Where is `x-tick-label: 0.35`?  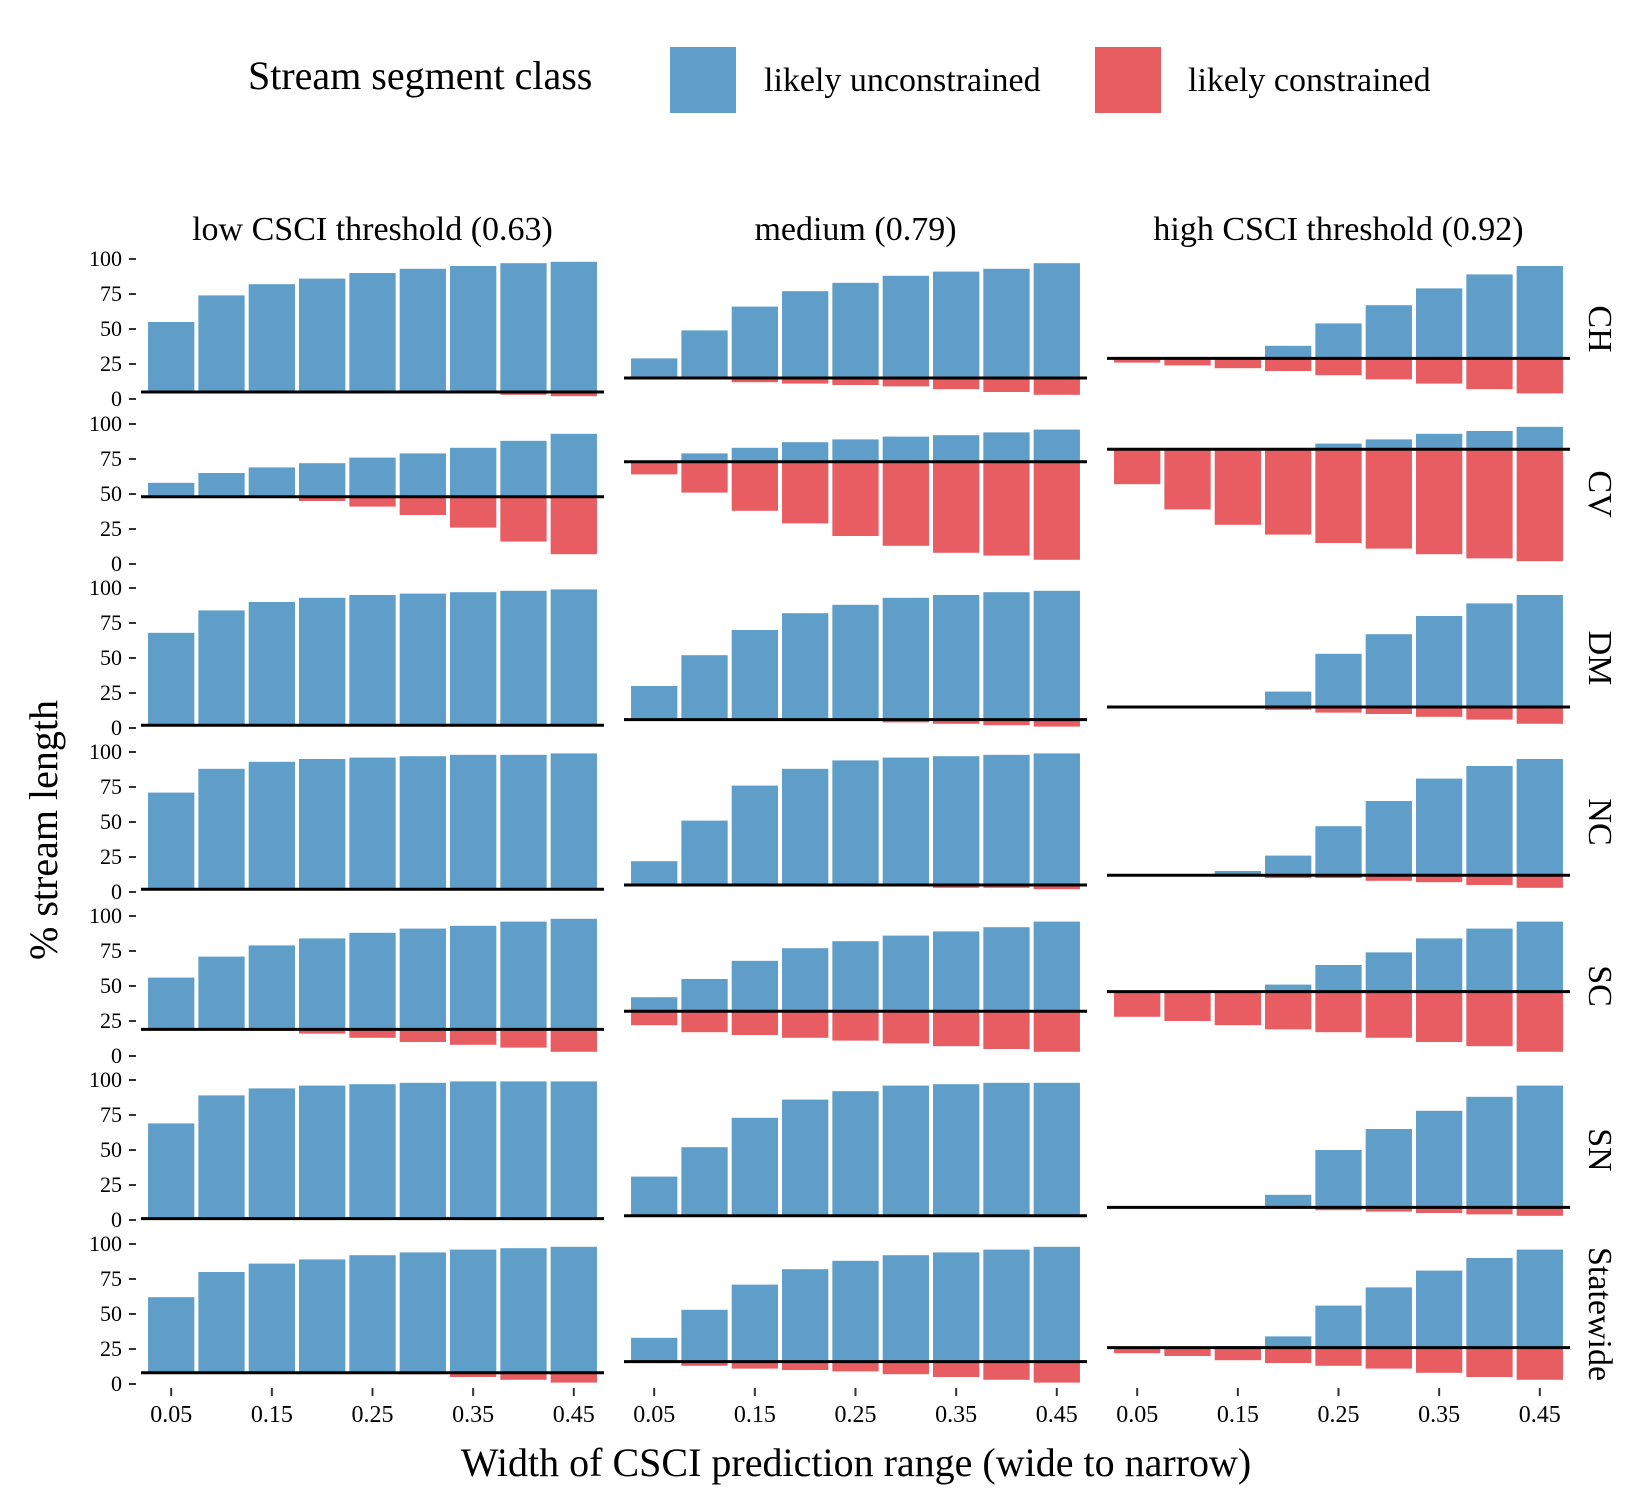 x-tick-label: 0.35 is located at coordinates (1439, 1415).